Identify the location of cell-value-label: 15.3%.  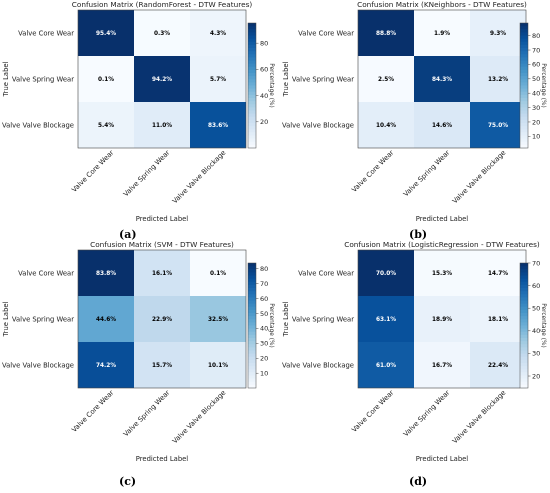
(442, 274).